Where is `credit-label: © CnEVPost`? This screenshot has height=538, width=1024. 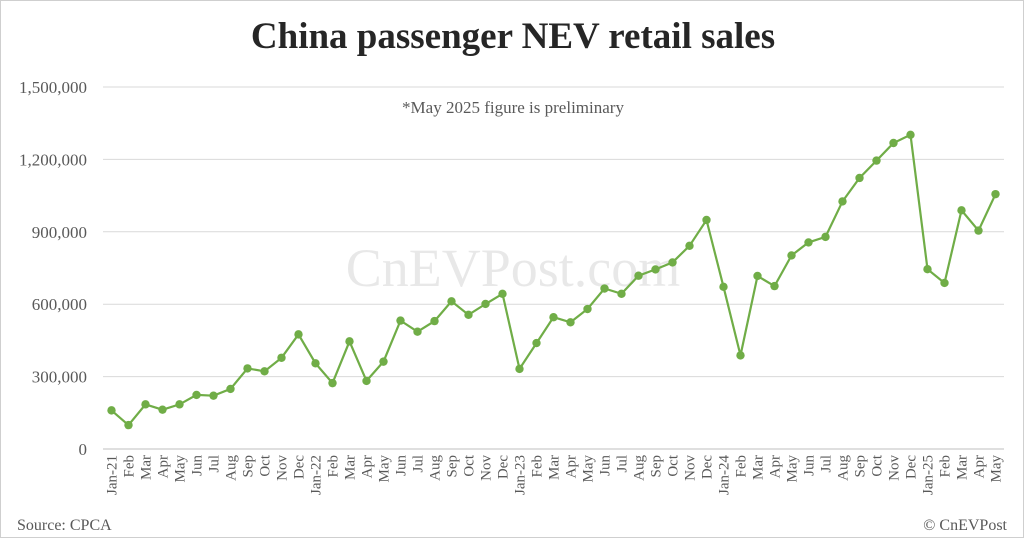 credit-label: © CnEVPost is located at coordinates (965, 525).